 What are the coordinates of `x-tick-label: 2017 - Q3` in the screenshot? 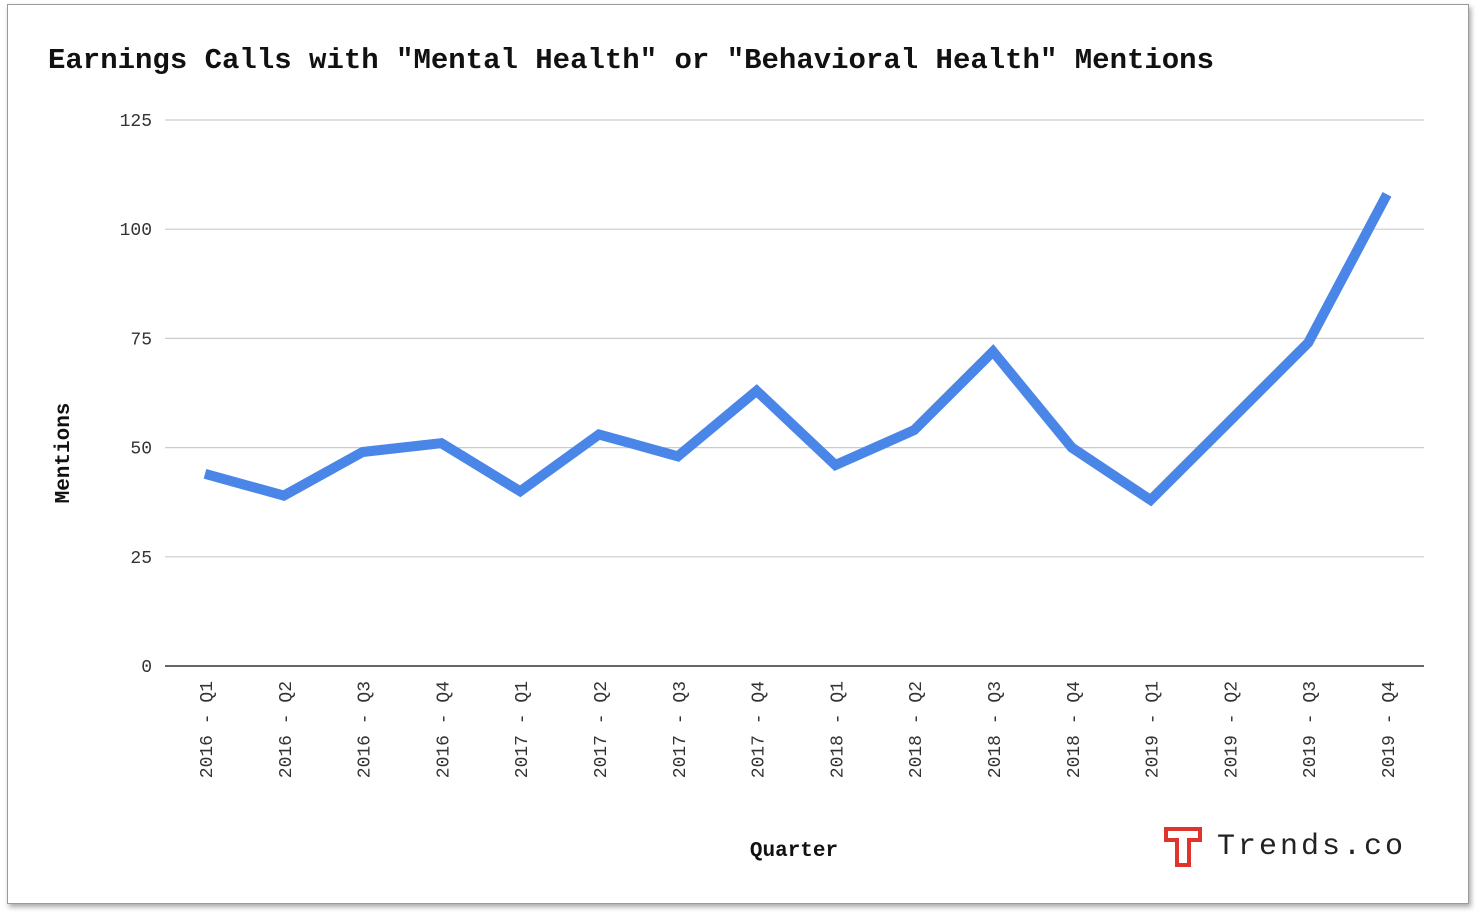 It's located at (681, 729).